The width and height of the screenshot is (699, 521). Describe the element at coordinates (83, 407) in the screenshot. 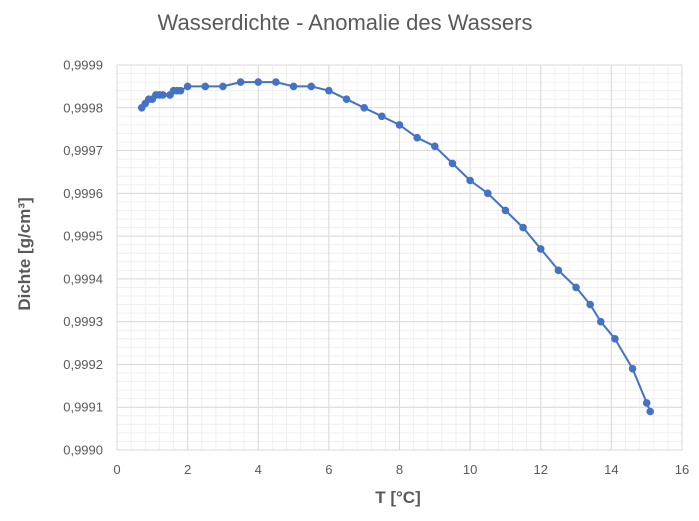

I see `y-tick-label: 0,9991` at that location.